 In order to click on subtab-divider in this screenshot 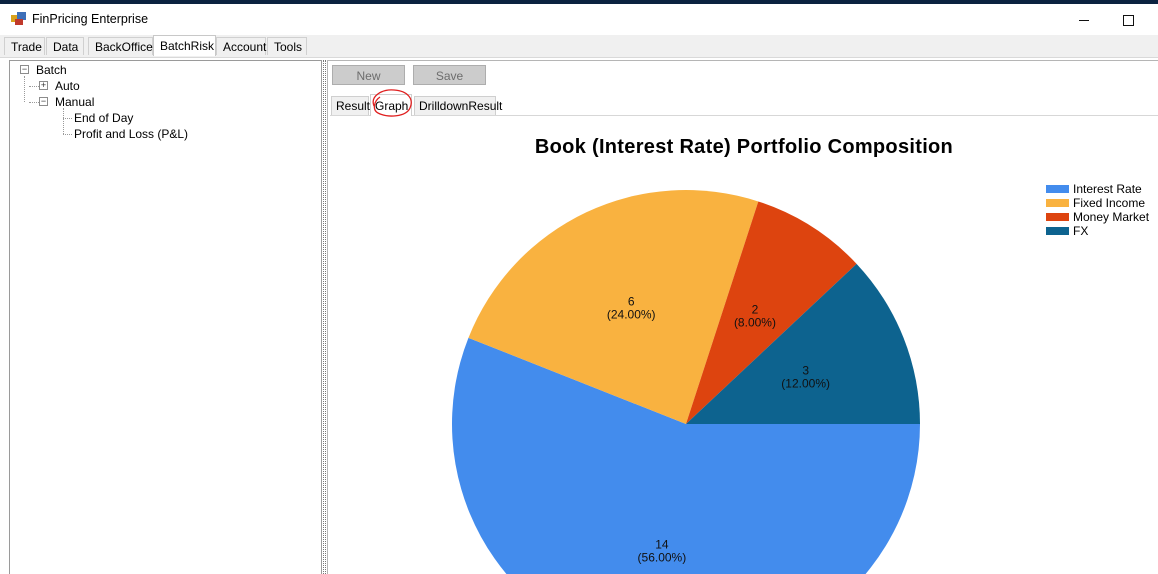, I will do `click(744, 115)`.